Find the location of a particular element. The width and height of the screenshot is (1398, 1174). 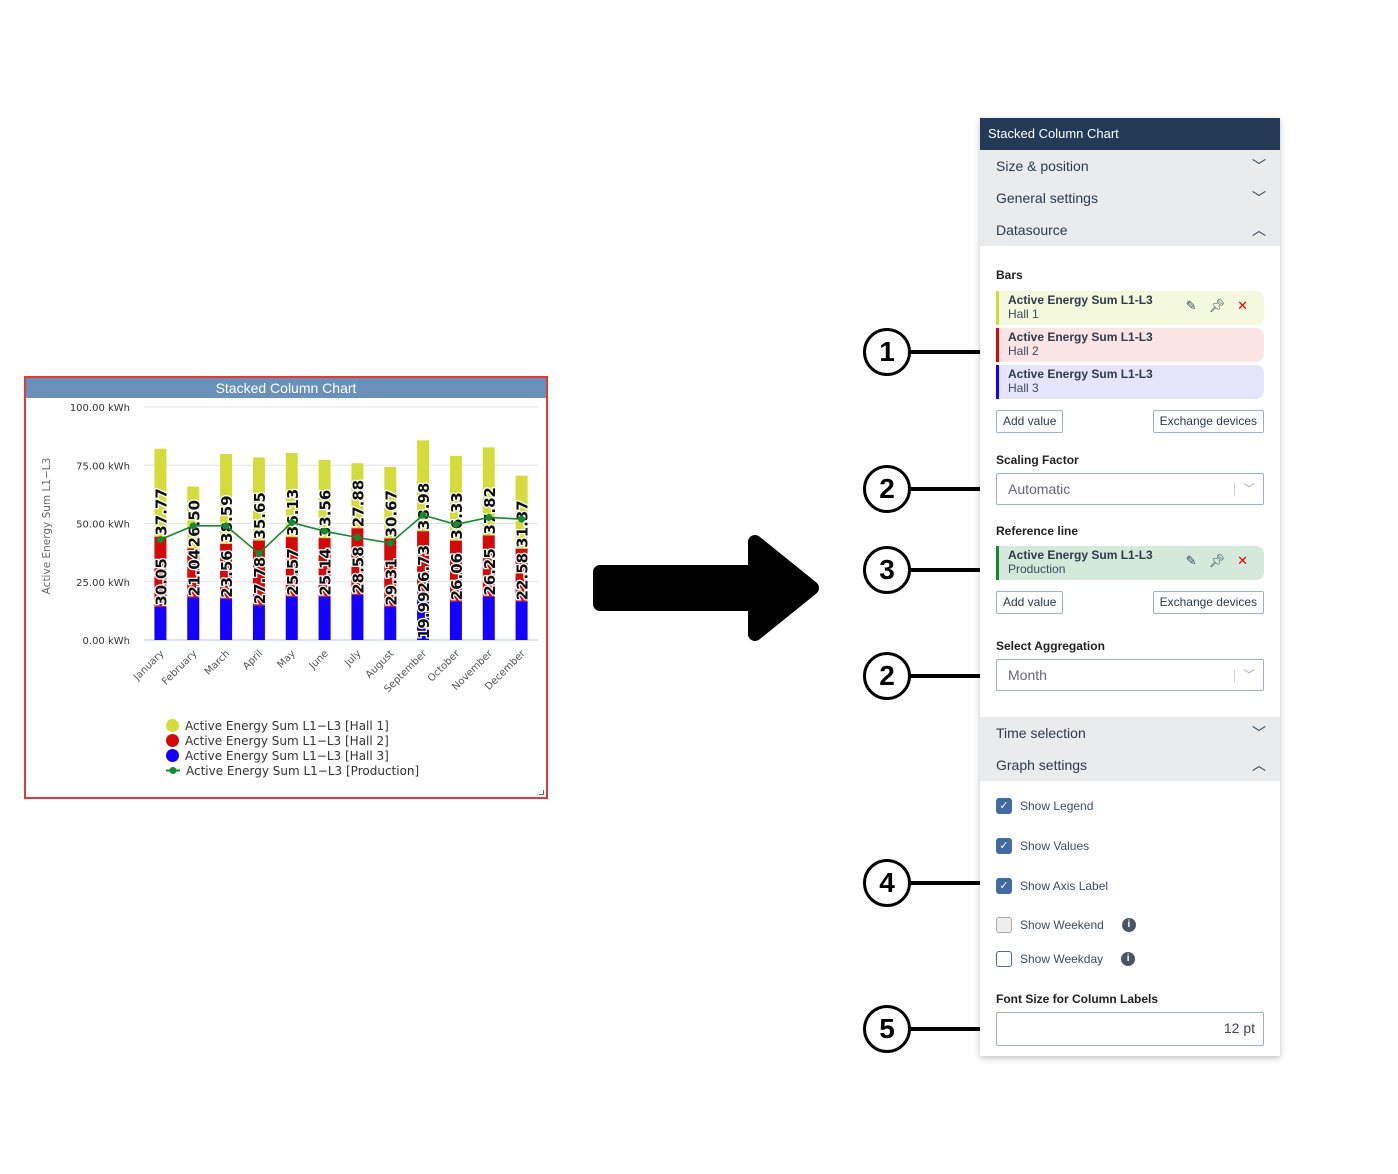

checkbox-unchecked is located at coordinates (1004, 959).